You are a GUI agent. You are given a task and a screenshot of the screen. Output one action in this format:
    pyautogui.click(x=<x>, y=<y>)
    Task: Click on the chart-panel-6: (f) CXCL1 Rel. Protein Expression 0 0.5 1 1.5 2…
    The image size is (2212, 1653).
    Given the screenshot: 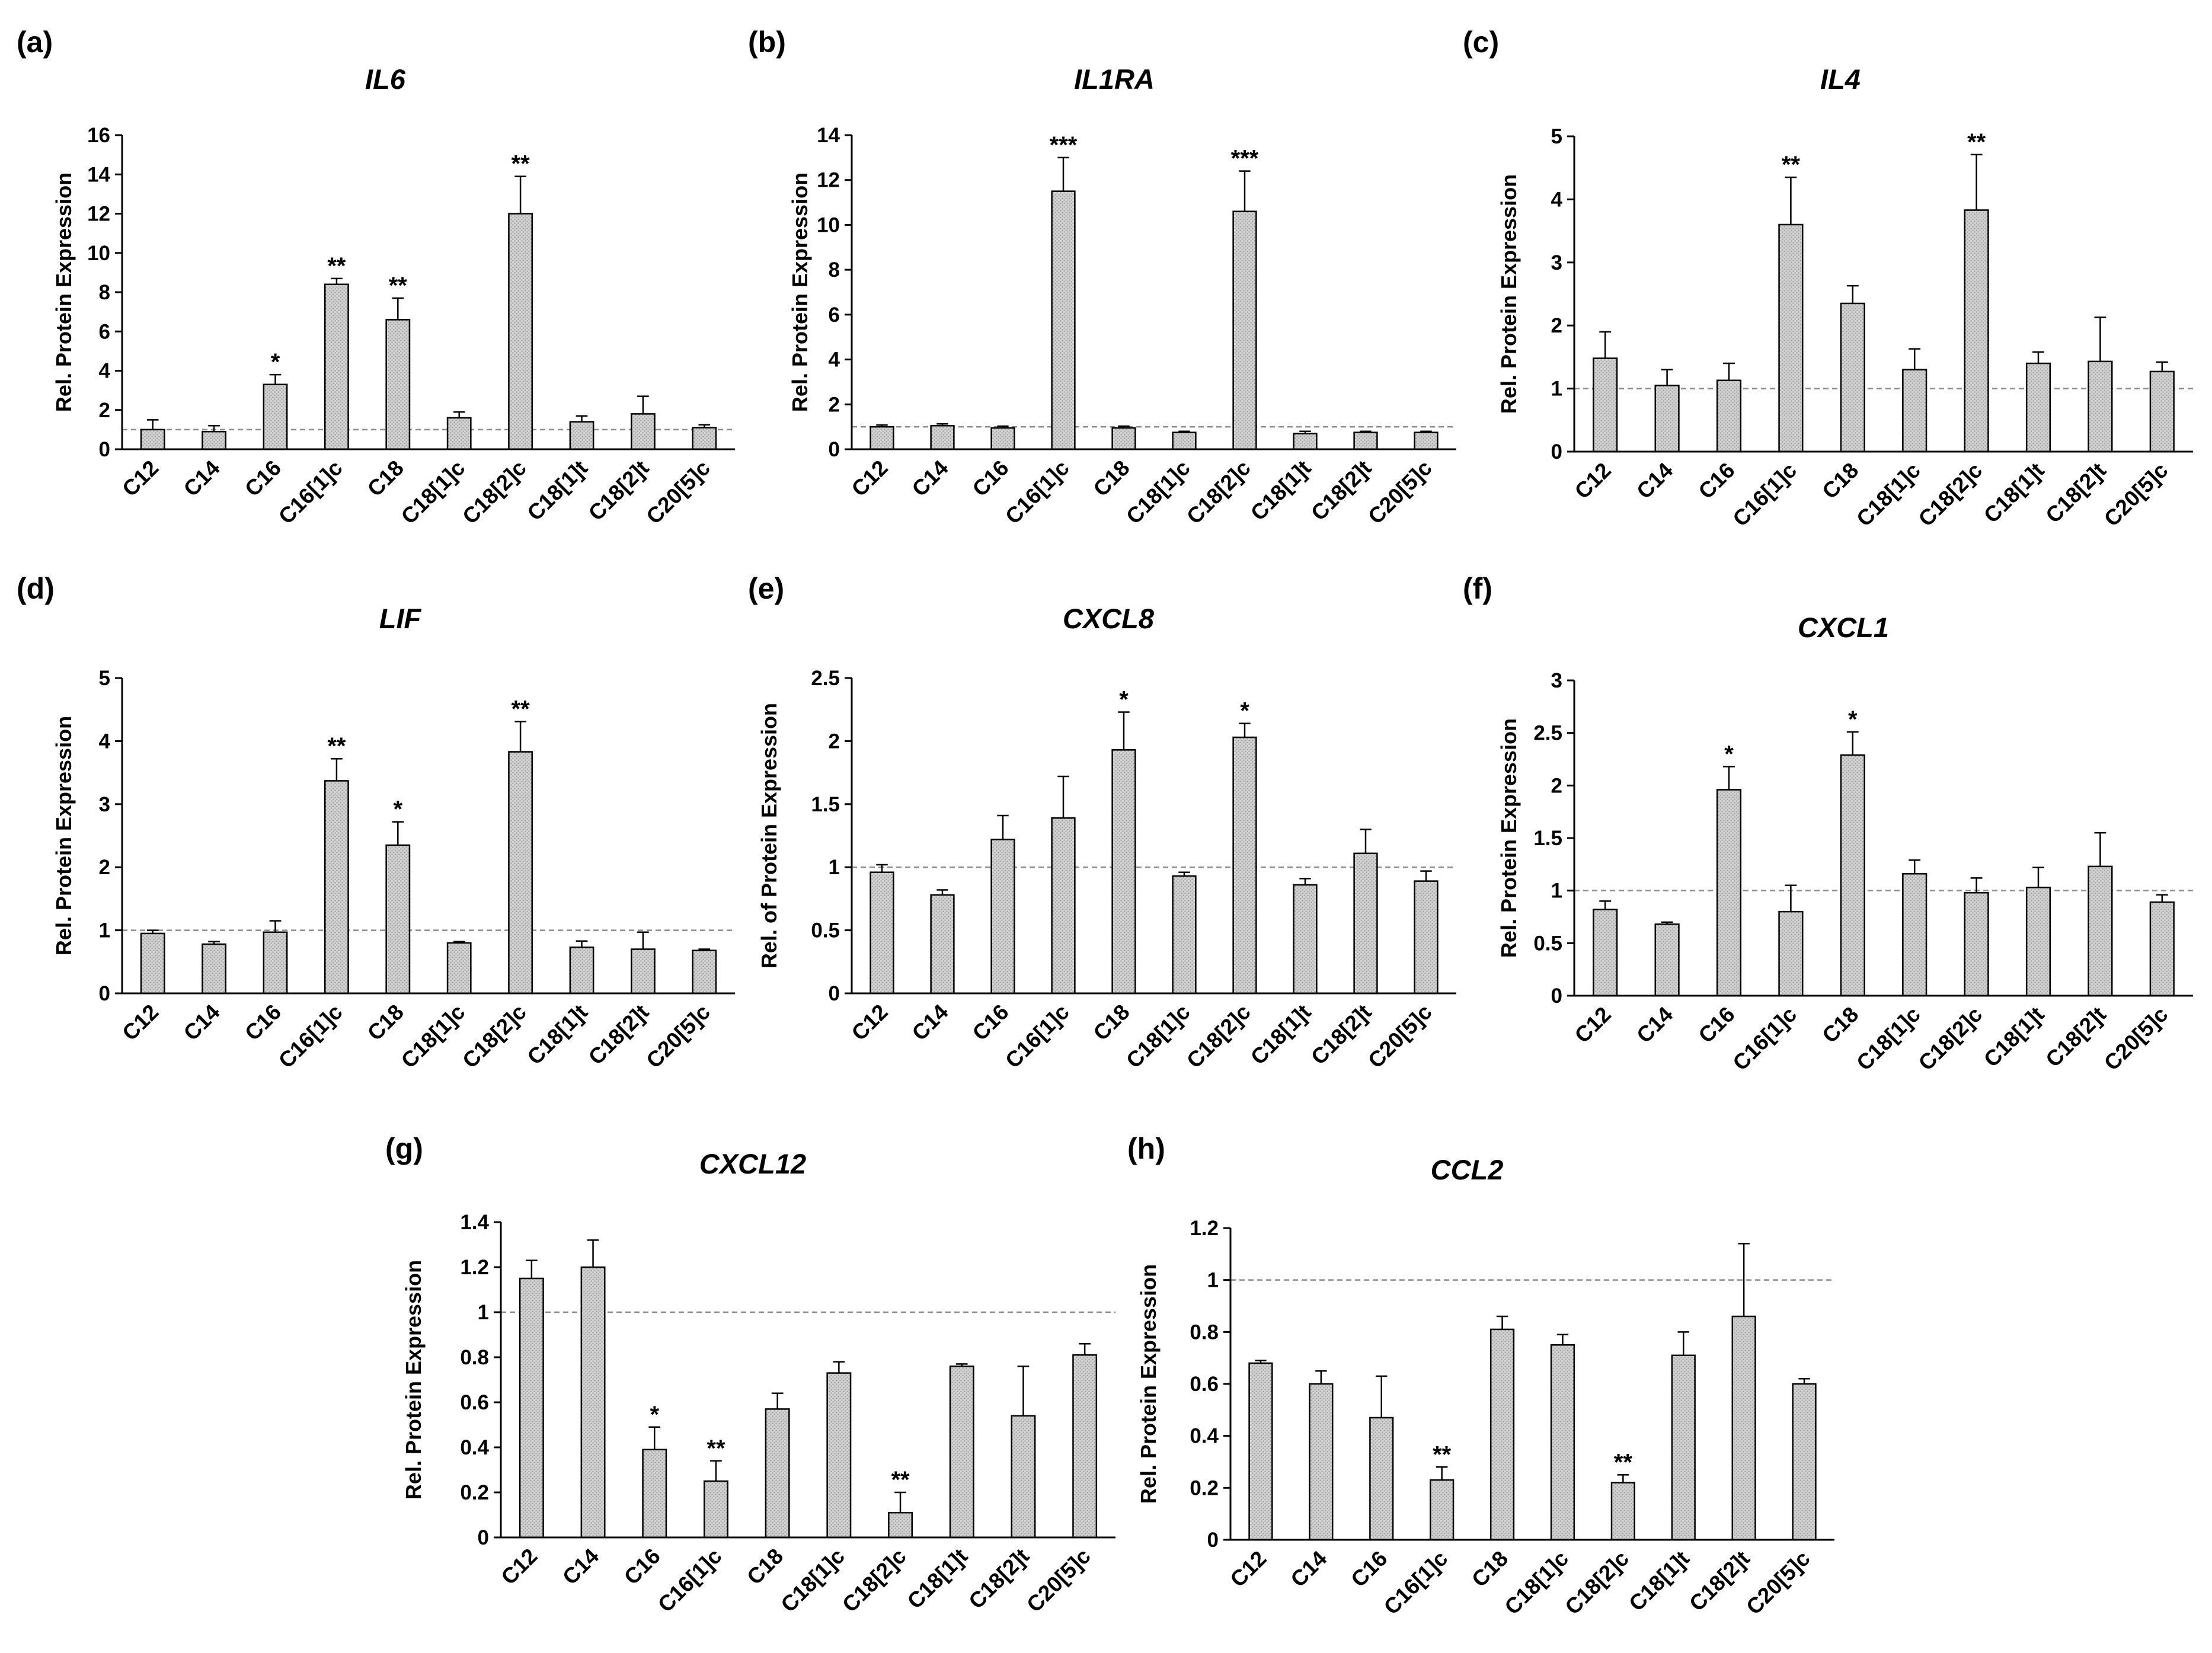 What is the action you would take?
    pyautogui.click(x=1828, y=824)
    